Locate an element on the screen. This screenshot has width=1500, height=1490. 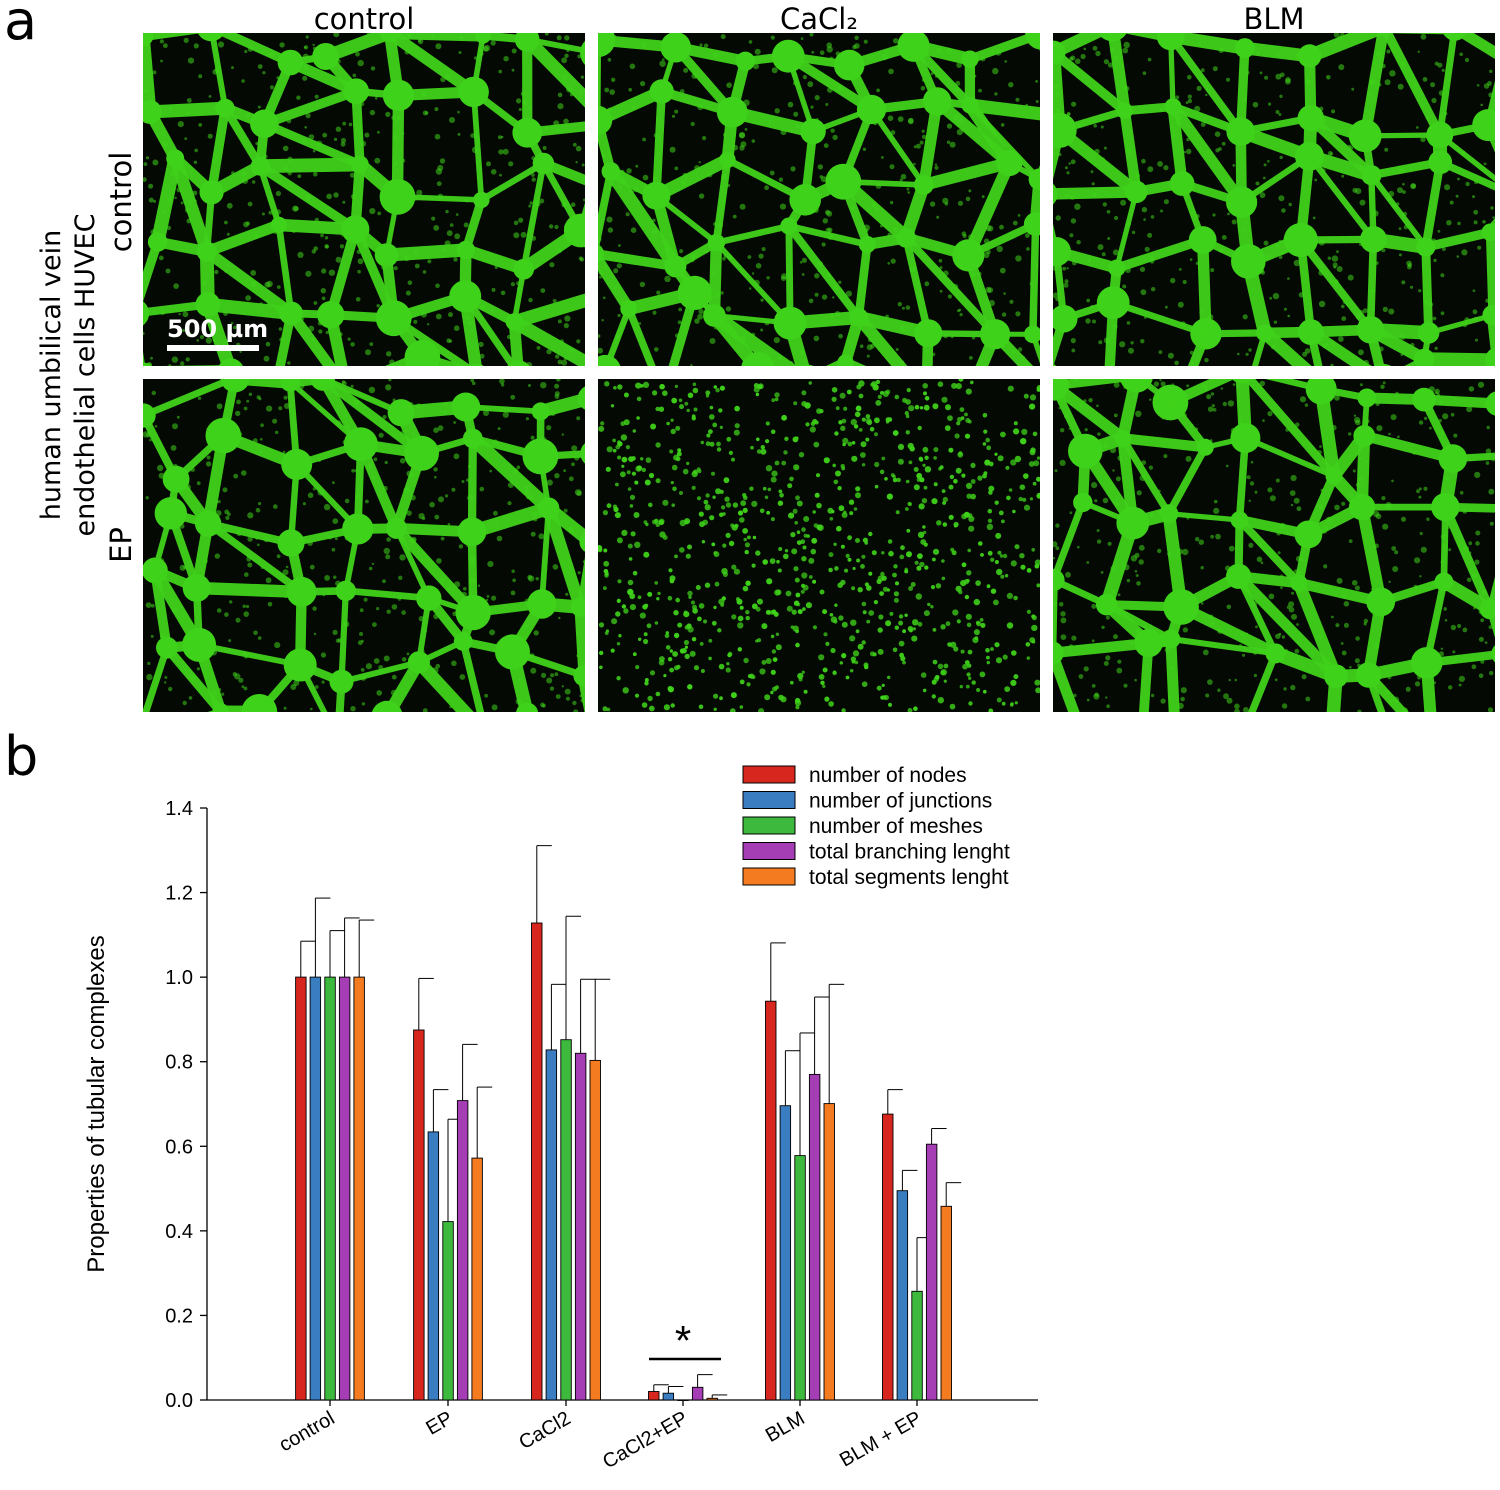
micrograph-blm-control is located at coordinates (1274, 199).